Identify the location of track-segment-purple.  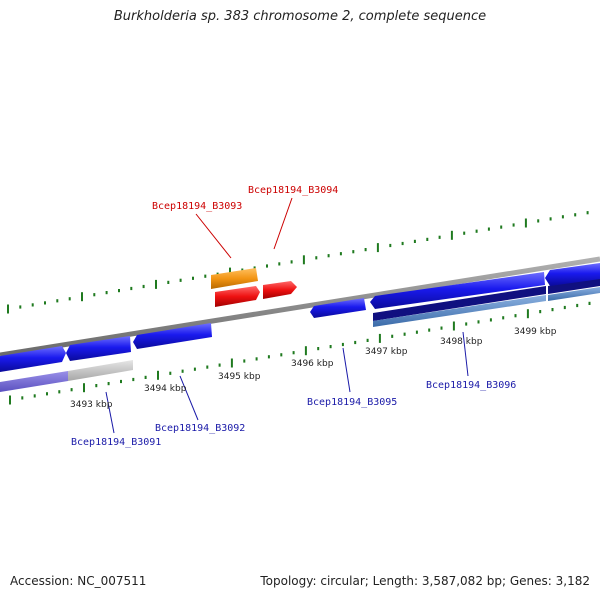
(34, 381).